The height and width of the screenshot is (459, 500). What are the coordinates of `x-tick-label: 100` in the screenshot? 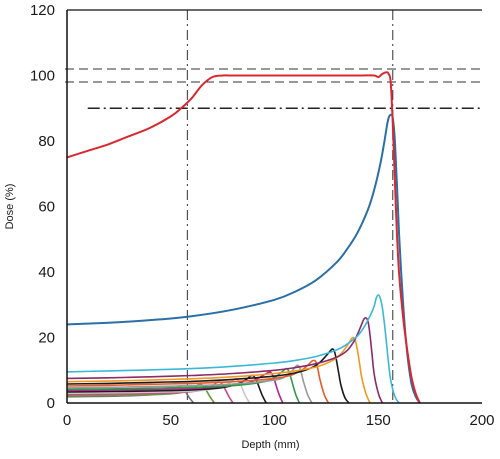 It's located at (274, 420).